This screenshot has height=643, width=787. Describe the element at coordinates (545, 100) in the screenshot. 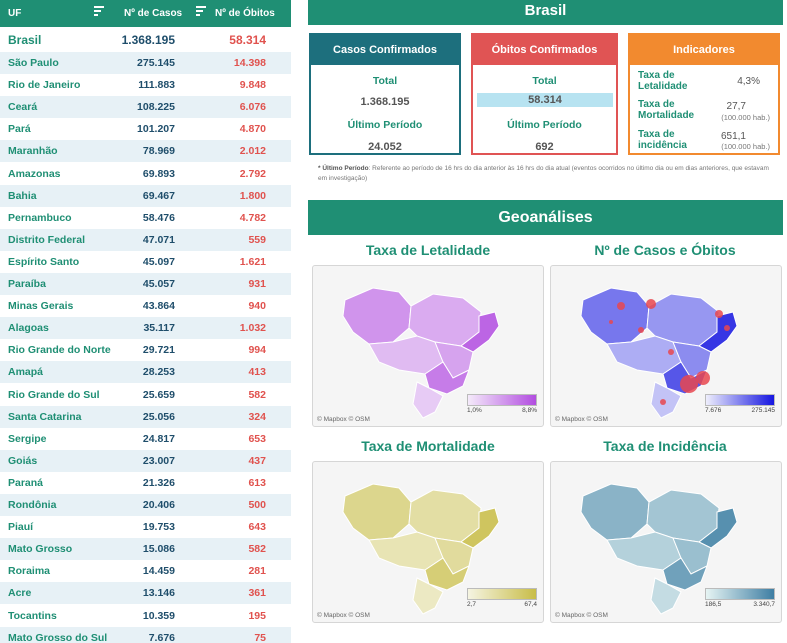

I see `obitos-total-value: 58.314` at that location.